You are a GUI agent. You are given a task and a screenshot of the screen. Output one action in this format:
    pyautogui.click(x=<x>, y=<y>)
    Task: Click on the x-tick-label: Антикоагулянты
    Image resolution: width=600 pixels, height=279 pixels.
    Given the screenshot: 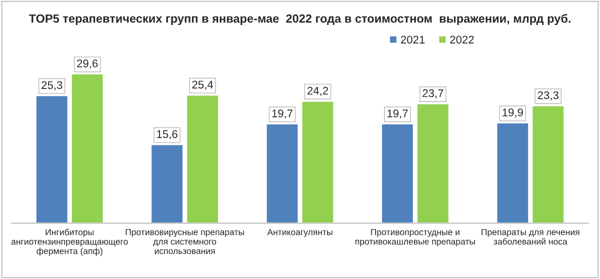 What is the action you would take?
    pyautogui.click(x=299, y=233)
    